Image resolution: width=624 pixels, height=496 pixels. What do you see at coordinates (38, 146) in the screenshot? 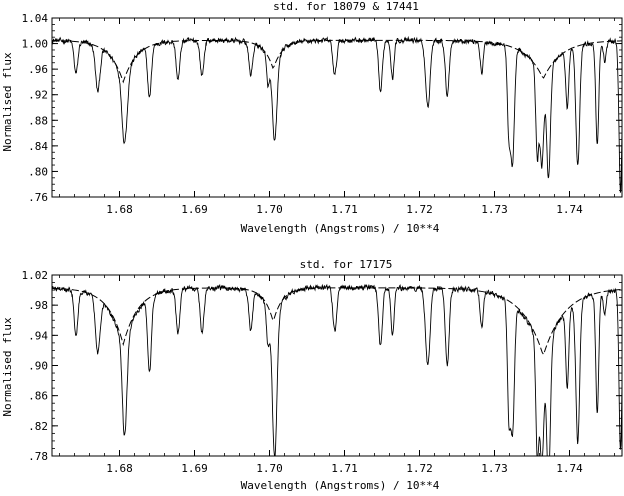
I see `top-y-tick-label: .84` at bounding box center [38, 146].